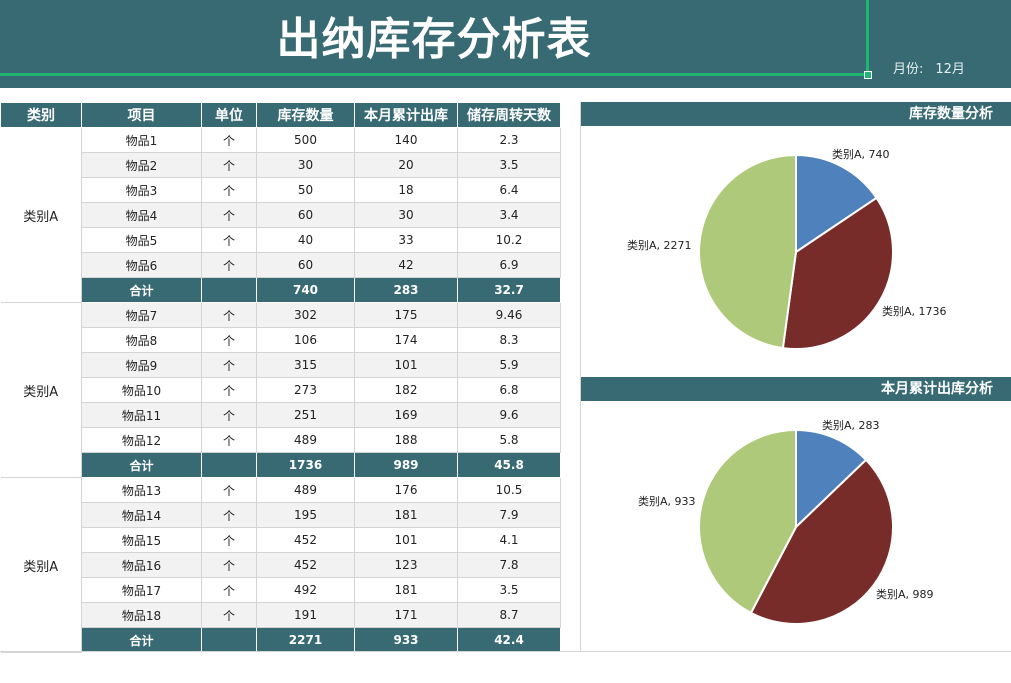  Describe the element at coordinates (305, 390) in the screenshot. I see `stock-cell: 273` at that location.